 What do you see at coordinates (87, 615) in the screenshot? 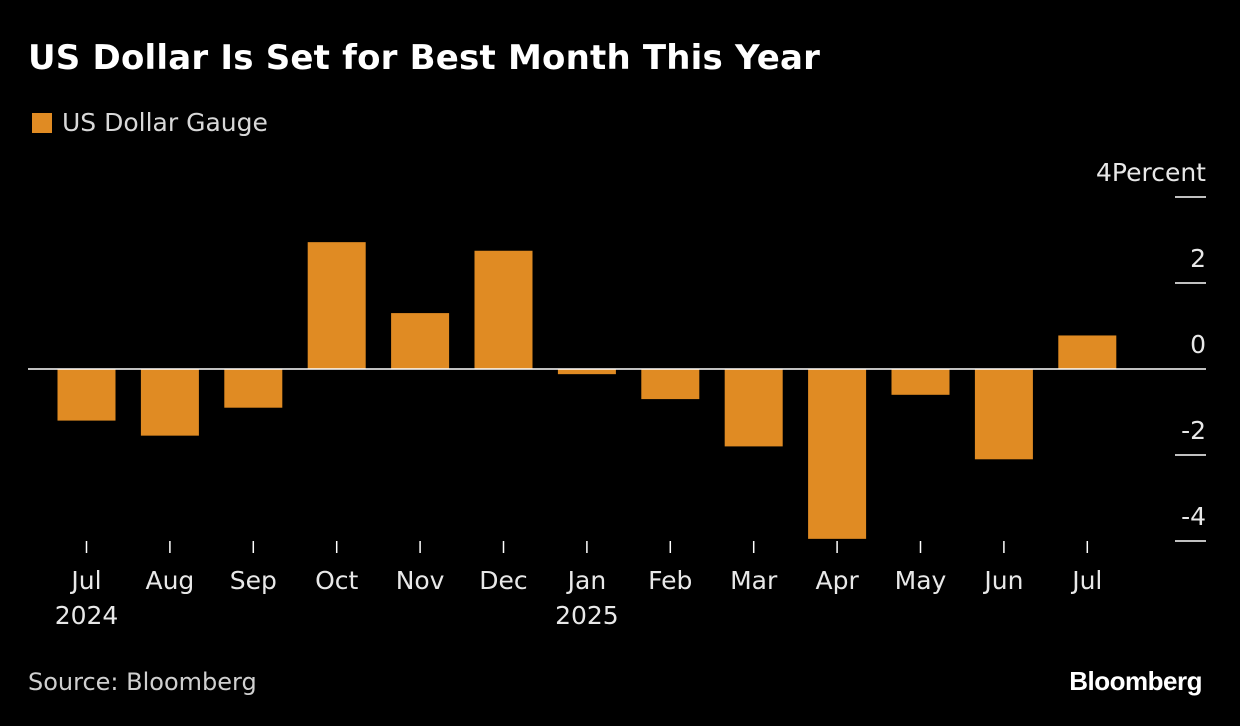
I see `x-year-label: 2024` at bounding box center [87, 615].